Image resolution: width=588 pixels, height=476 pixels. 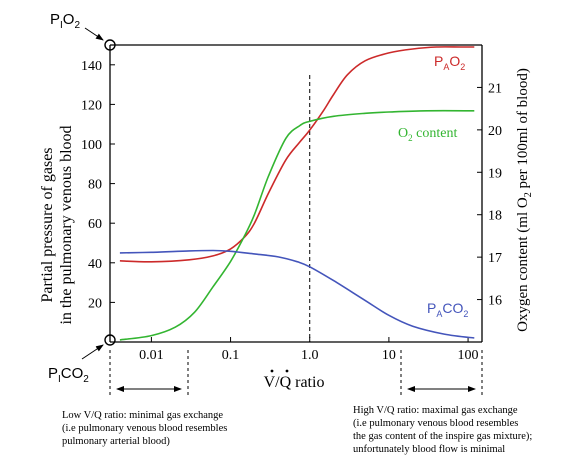 I want to click on high-note-line2: (i.e pulmonary venous blood resembles, so click(x=435, y=423).